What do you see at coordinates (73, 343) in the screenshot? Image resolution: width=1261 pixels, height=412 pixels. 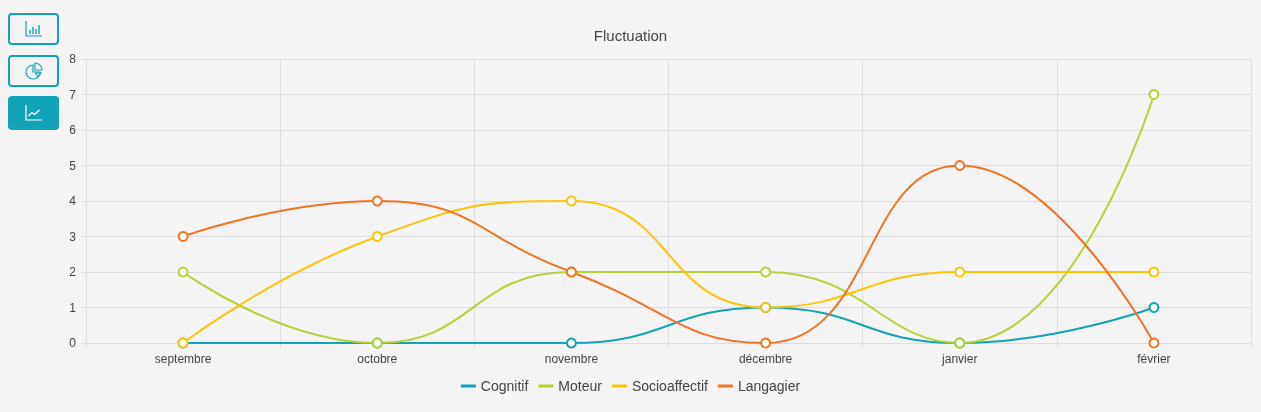 I see `y-tick-label: 0` at bounding box center [73, 343].